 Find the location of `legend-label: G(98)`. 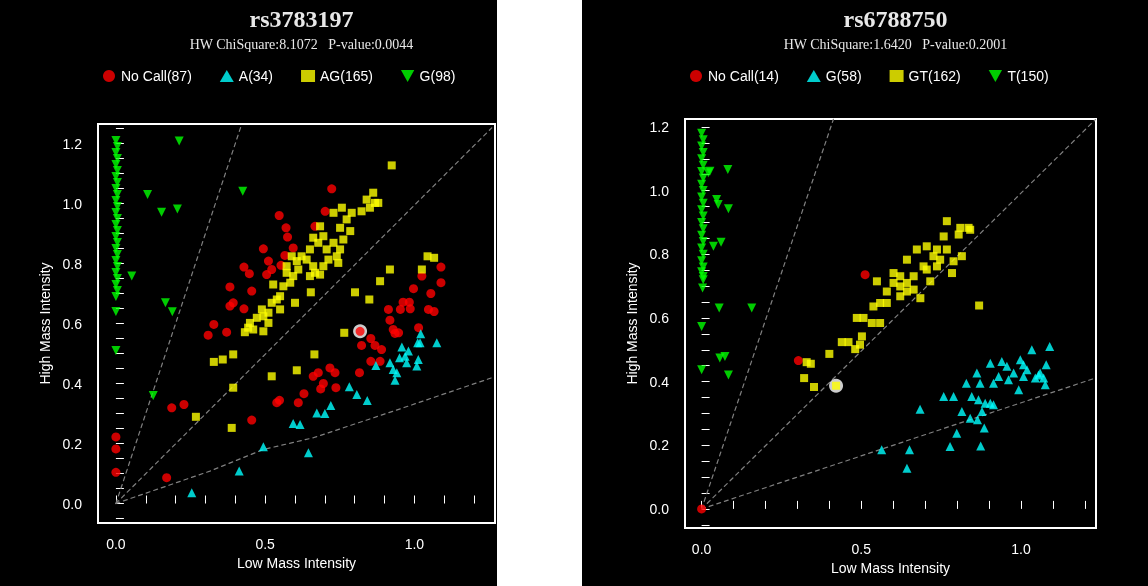

legend-label: G(98) is located at coordinates (437, 76).